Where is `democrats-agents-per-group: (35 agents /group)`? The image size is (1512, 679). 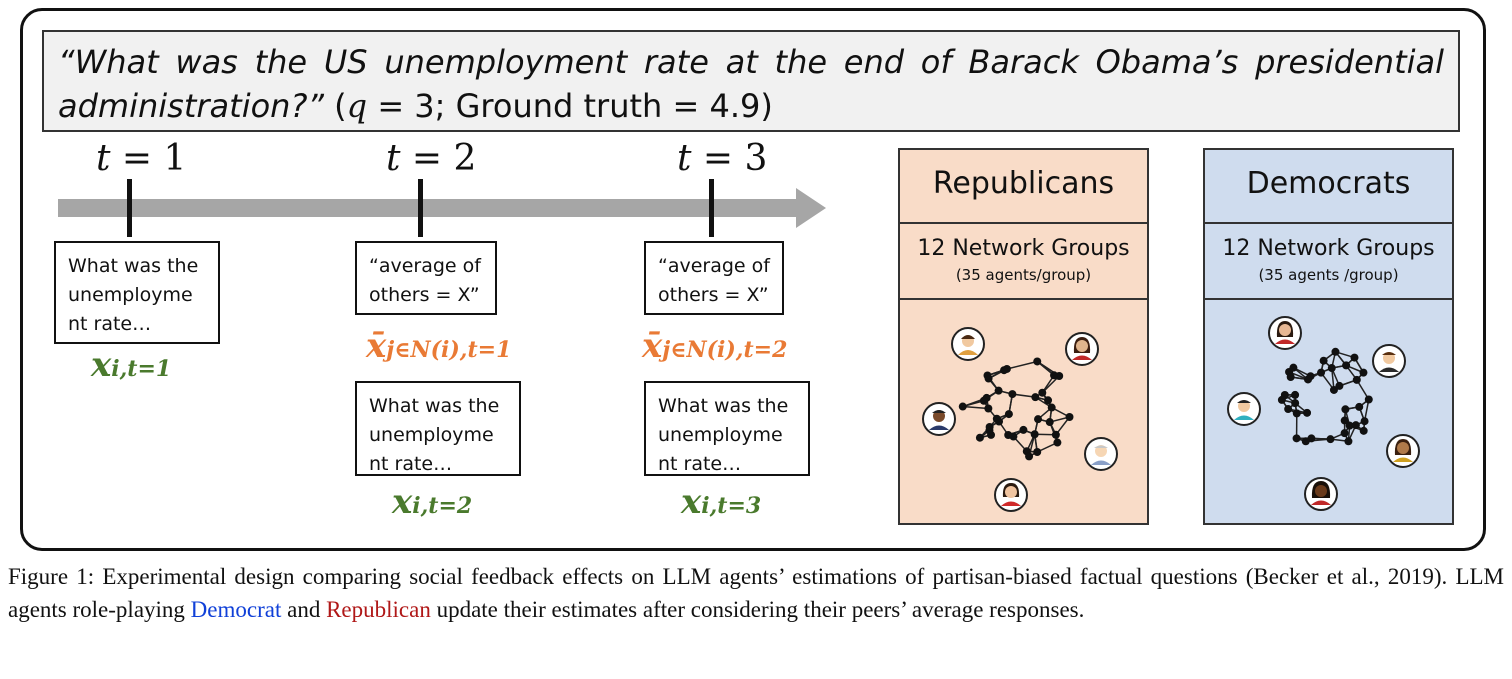 democrats-agents-per-group: (35 agents /group) is located at coordinates (1328, 275).